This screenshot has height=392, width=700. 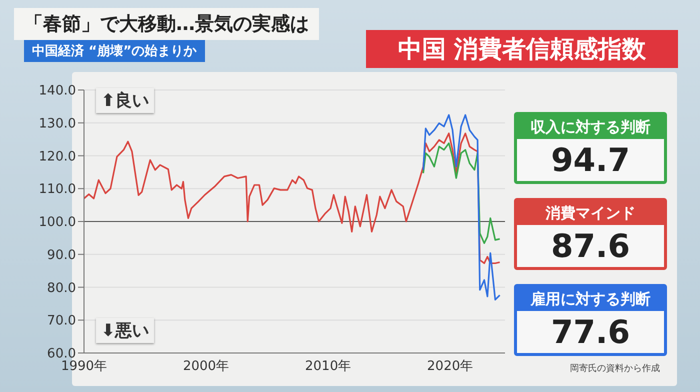 What do you see at coordinates (206, 366) in the screenshot?
I see `x-tick-label: 2000年` at bounding box center [206, 366].